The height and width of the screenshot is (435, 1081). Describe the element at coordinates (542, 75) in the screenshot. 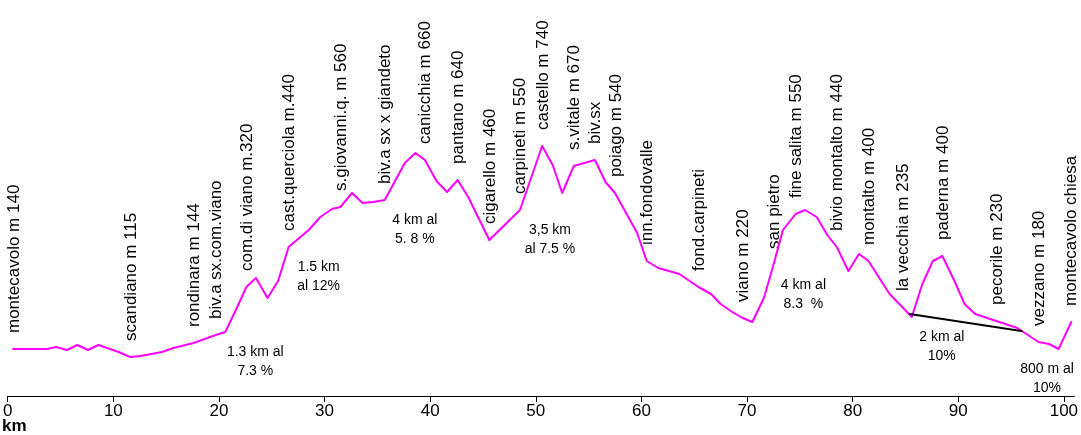

I see `annotation: castello m 740` at that location.